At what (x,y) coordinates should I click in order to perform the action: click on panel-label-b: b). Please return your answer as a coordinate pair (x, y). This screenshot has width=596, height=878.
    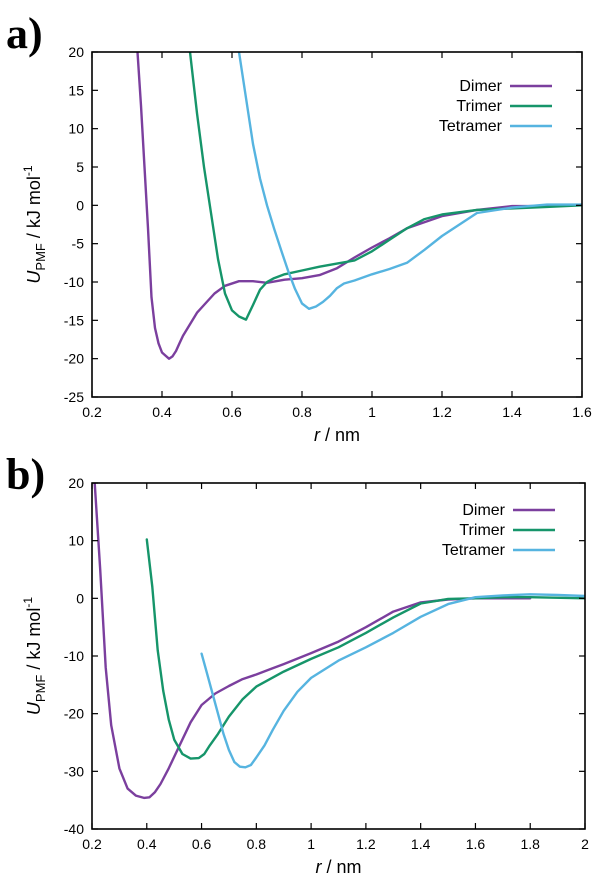
    Looking at the image, I should click on (26, 474).